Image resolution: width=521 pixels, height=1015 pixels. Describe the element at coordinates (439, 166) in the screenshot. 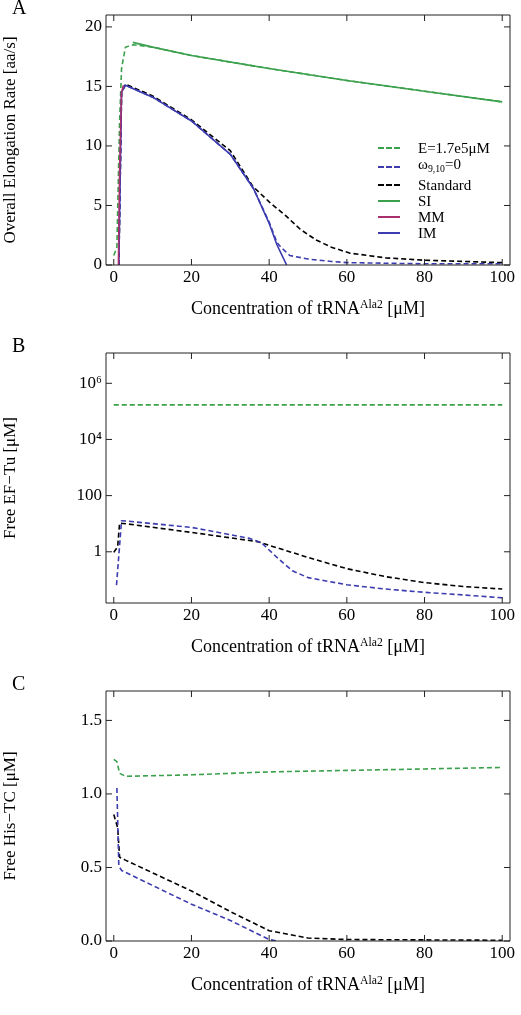

I see `legend-label: ω$_{9,10}$=0` at that location.